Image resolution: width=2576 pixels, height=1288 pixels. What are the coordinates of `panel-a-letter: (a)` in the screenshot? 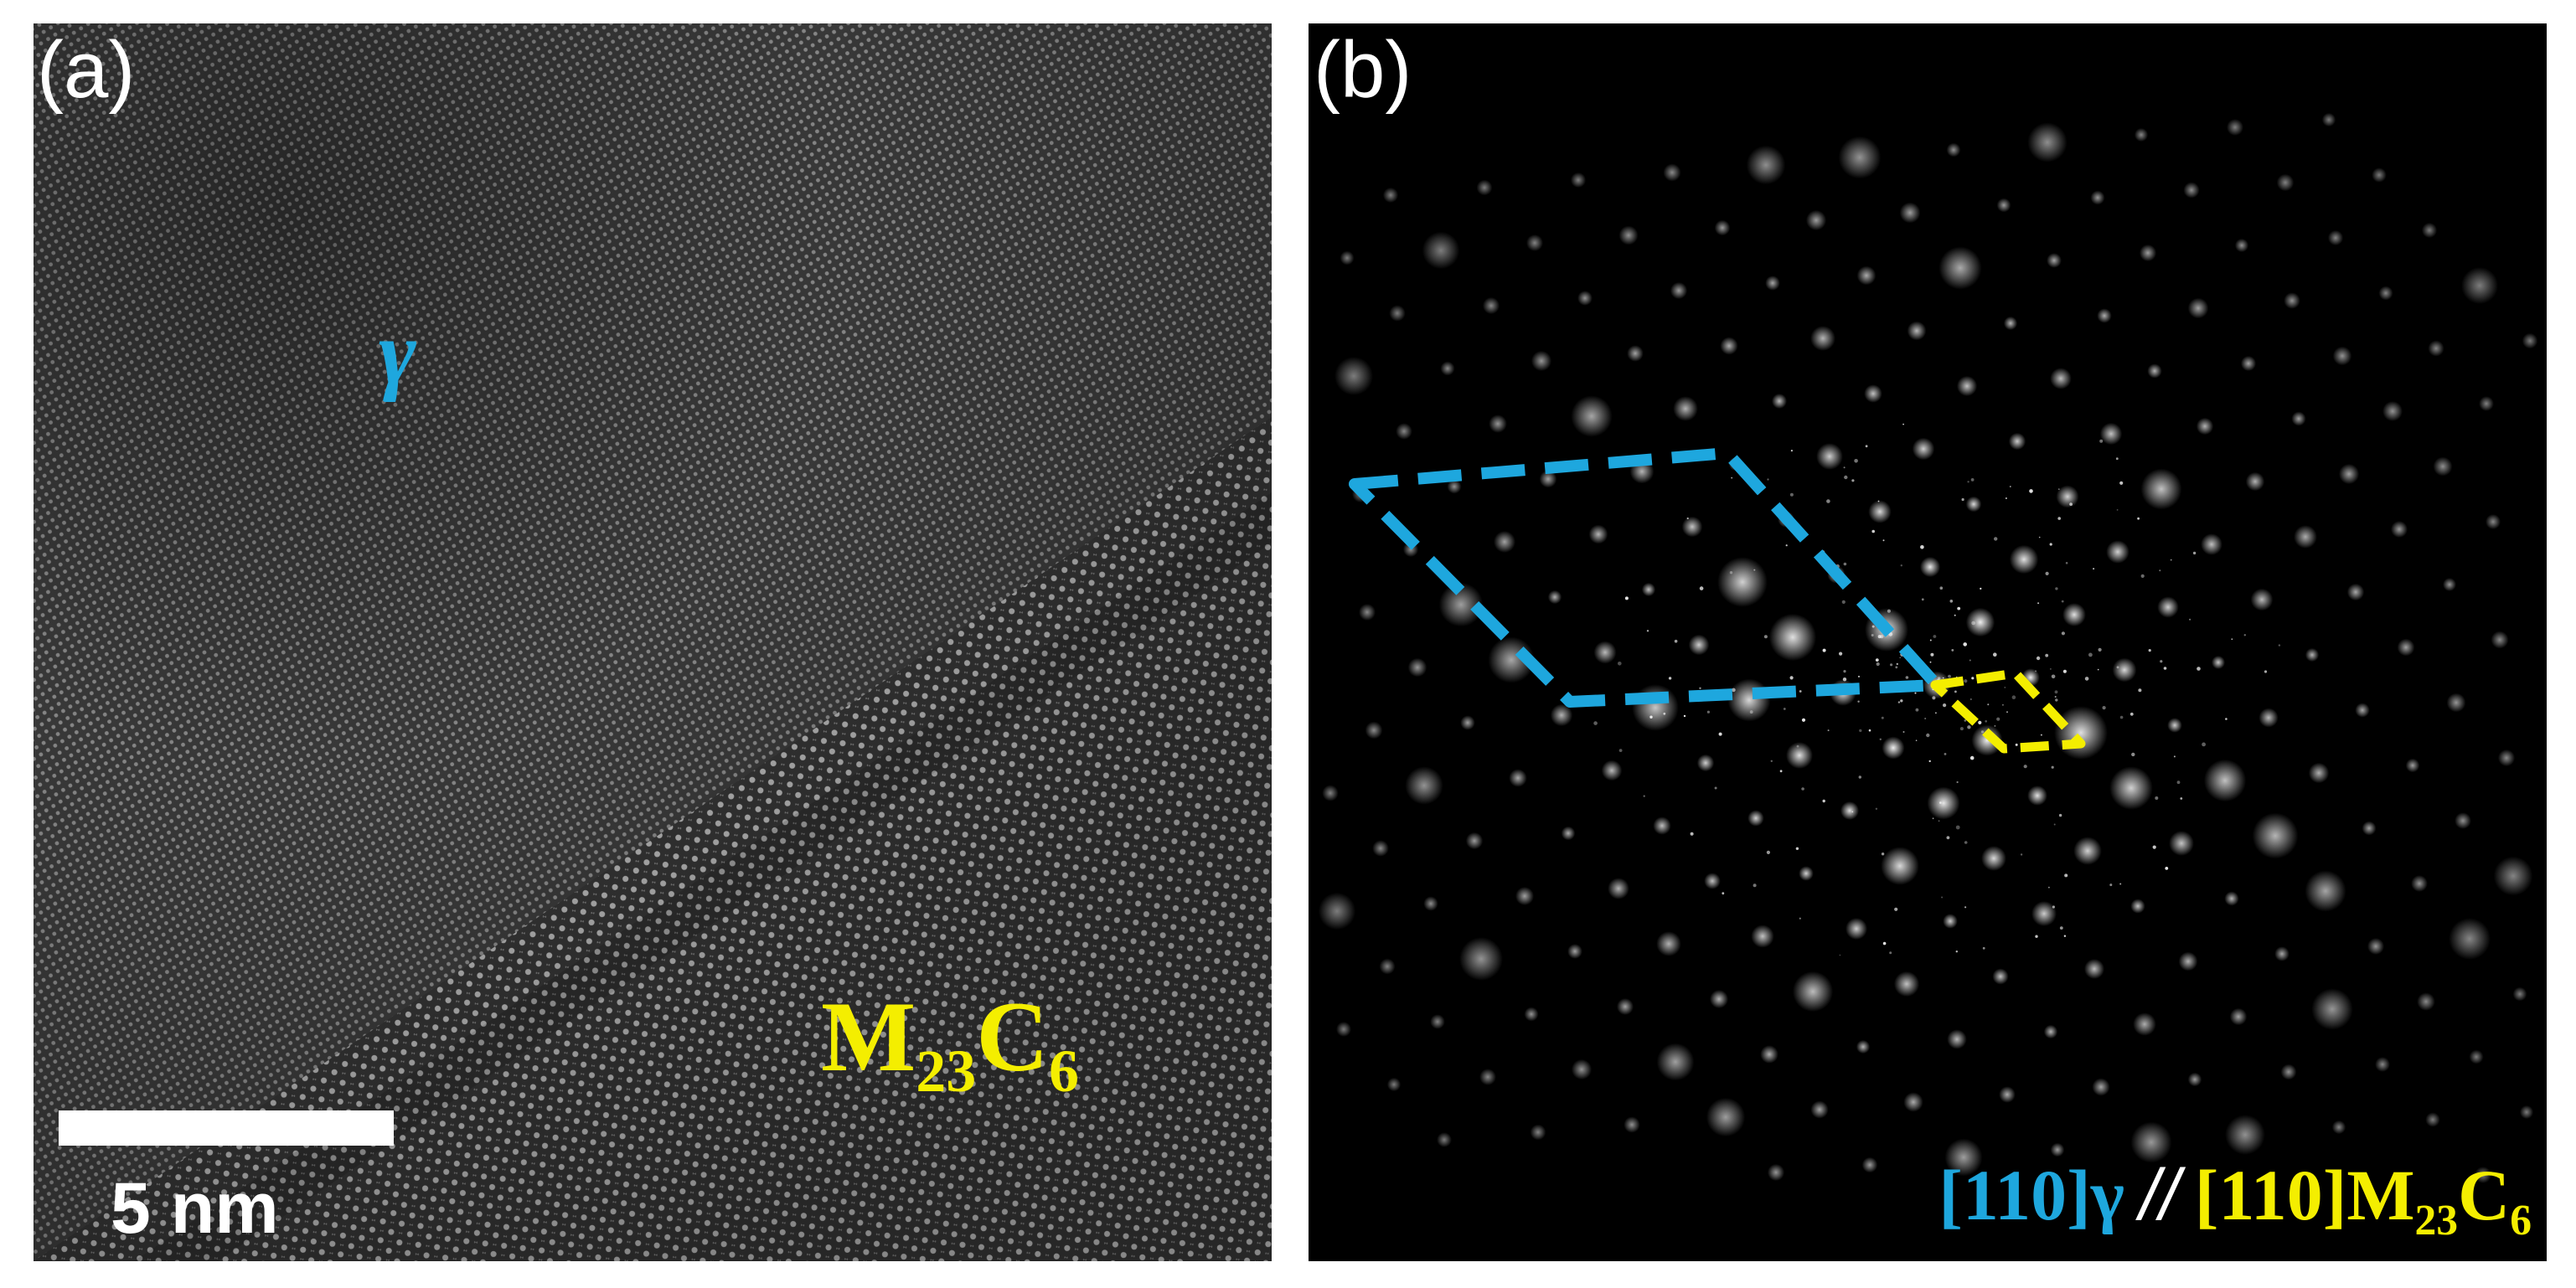 It's located at (86, 70).